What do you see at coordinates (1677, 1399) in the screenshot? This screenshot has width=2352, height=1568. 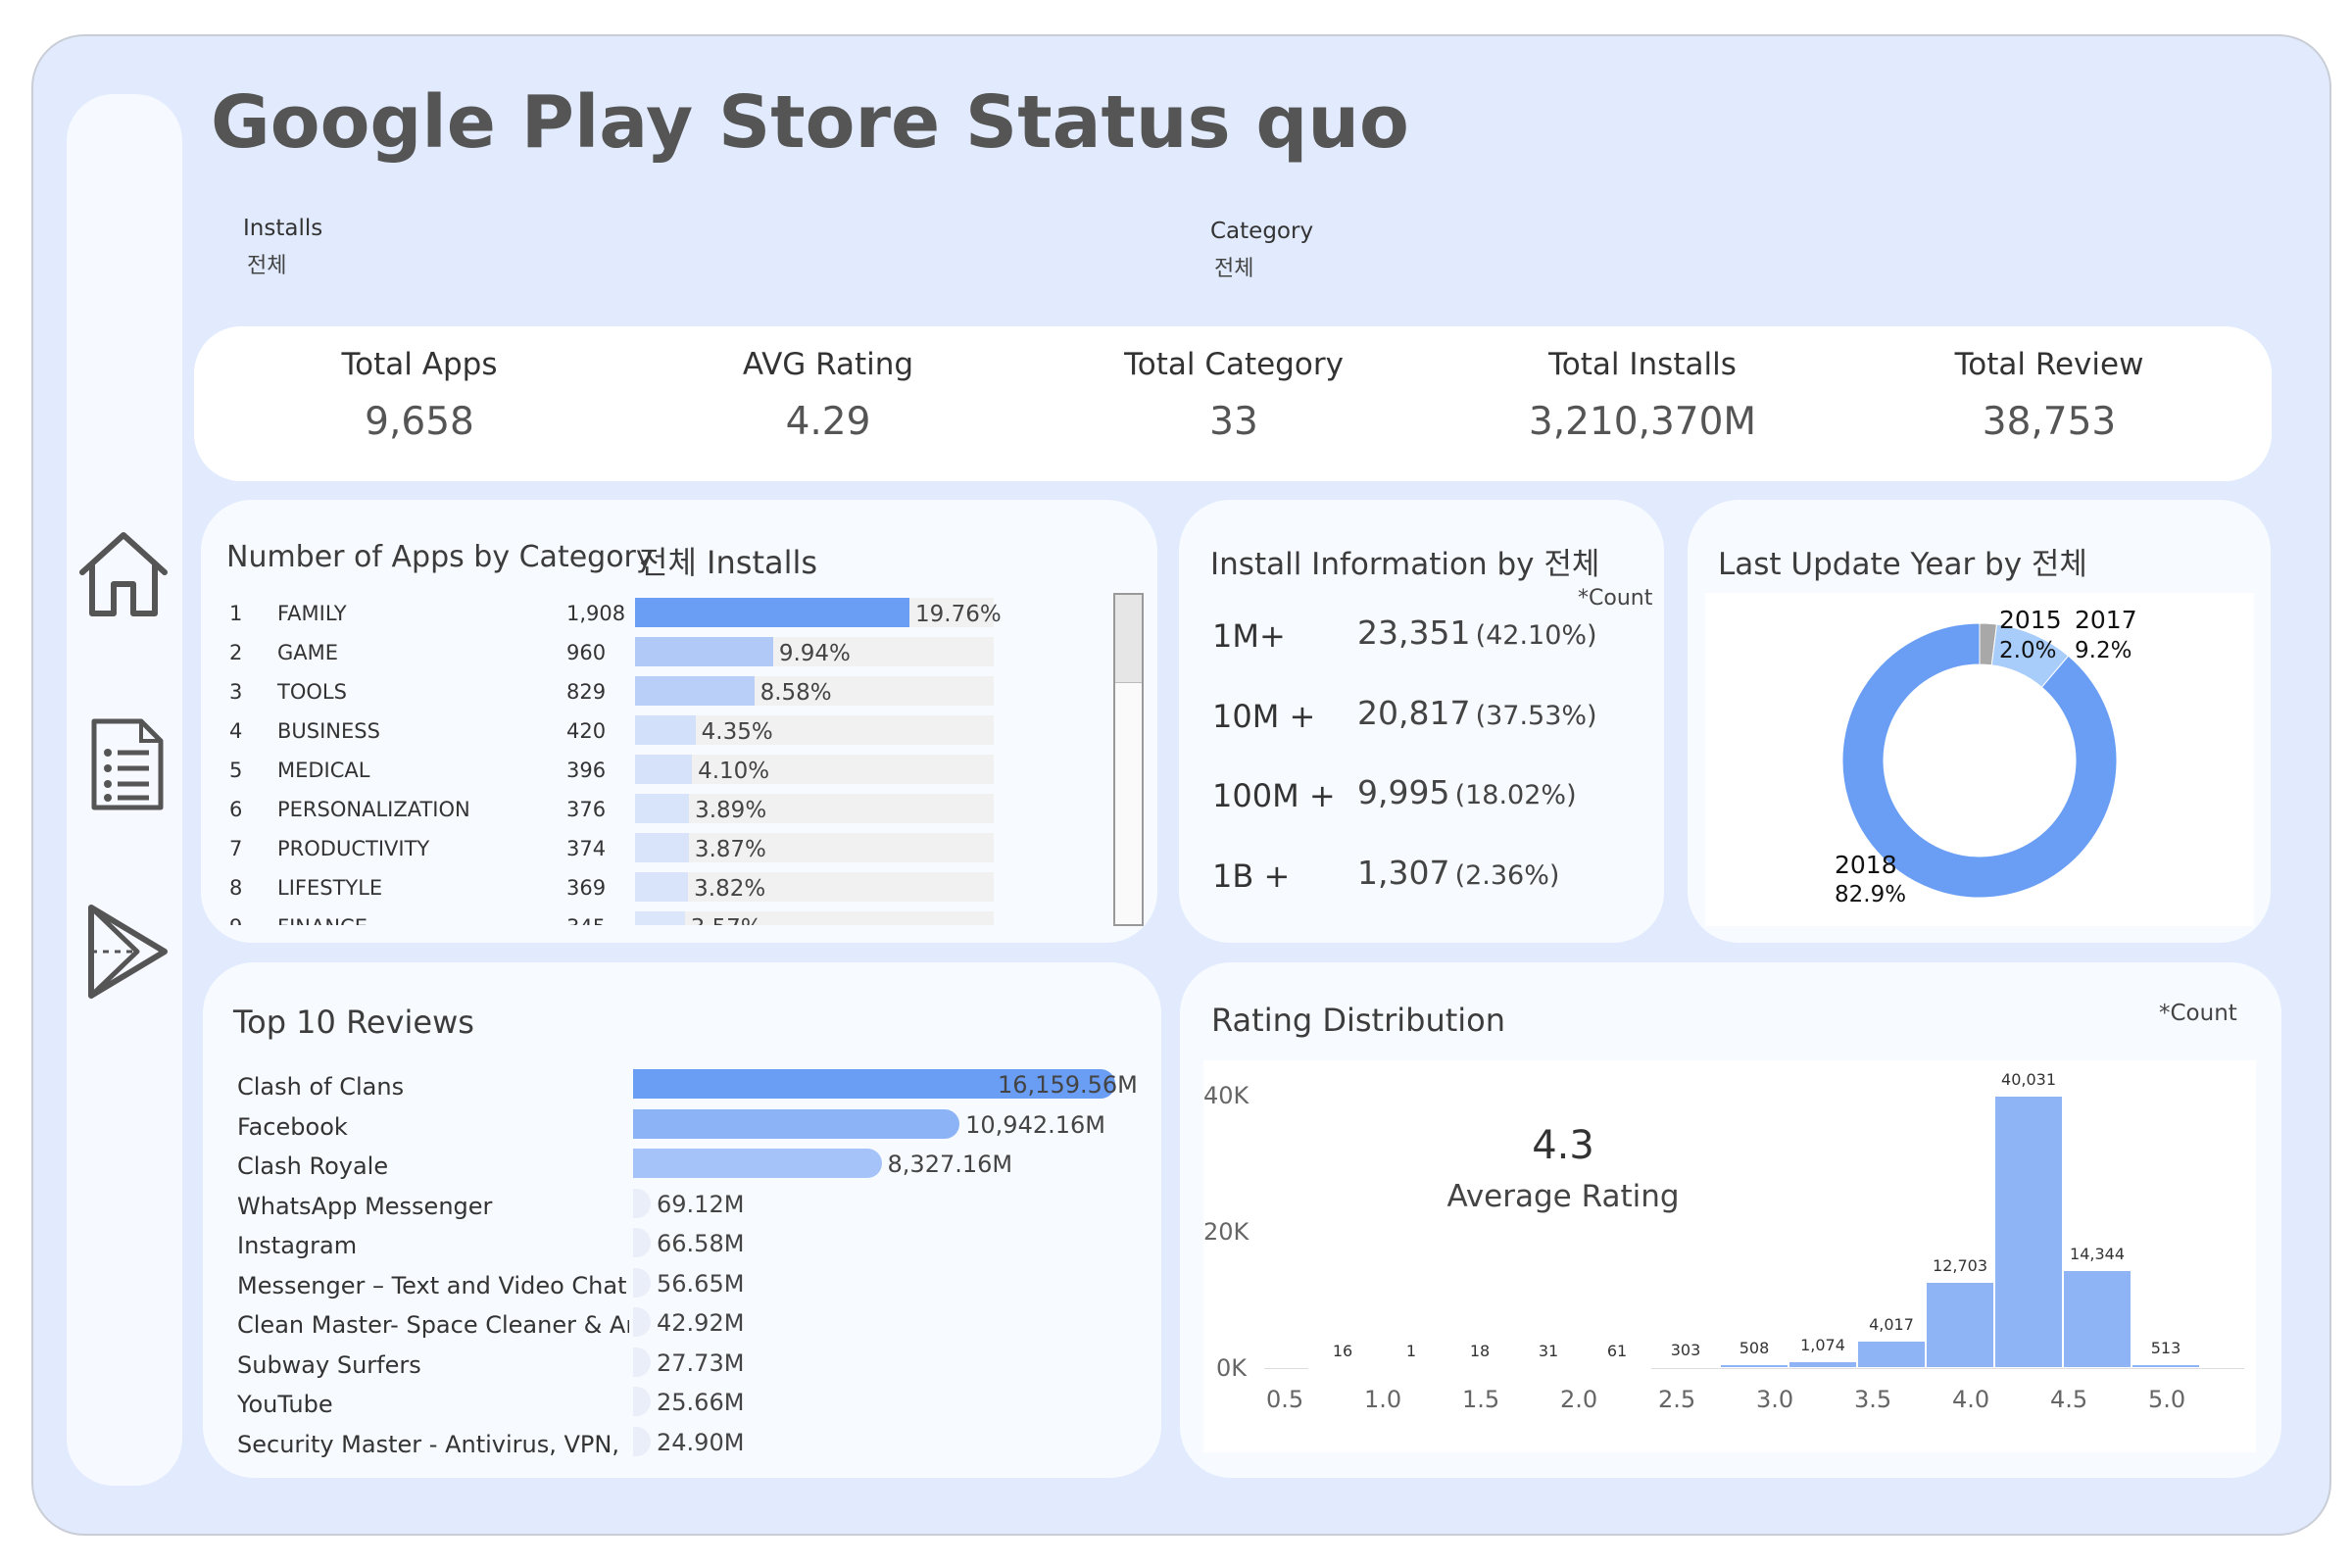 I see `x-tick-label: 2.5` at bounding box center [1677, 1399].